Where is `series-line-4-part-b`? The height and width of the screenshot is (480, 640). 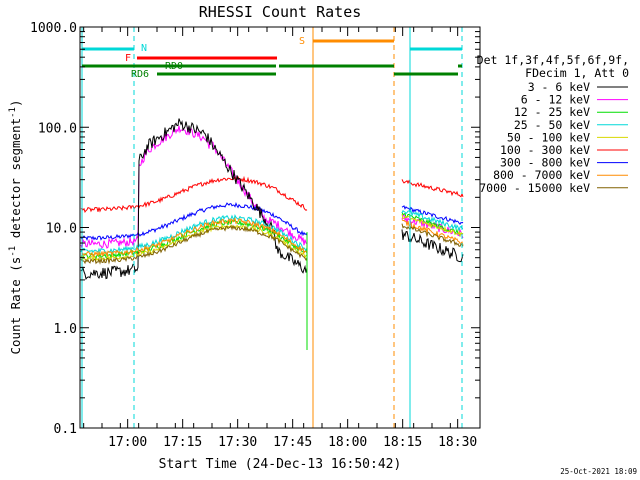 series-line-4-part-b is located at coordinates (432, 225).